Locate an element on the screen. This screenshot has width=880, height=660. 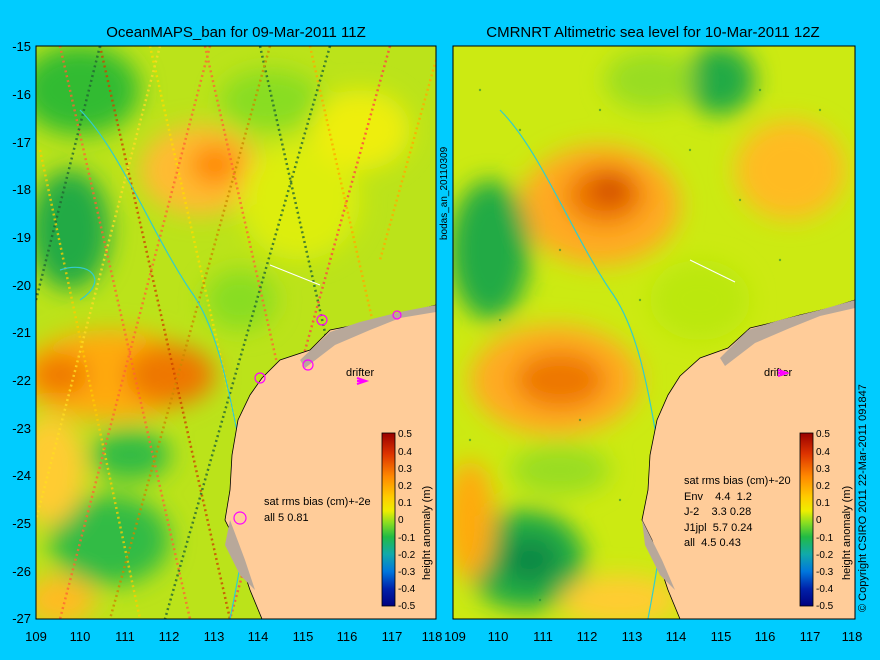
left-x-axis-labels: 109 110 111 112 113 114 115 116 117 118 is located at coordinates (233, 636).